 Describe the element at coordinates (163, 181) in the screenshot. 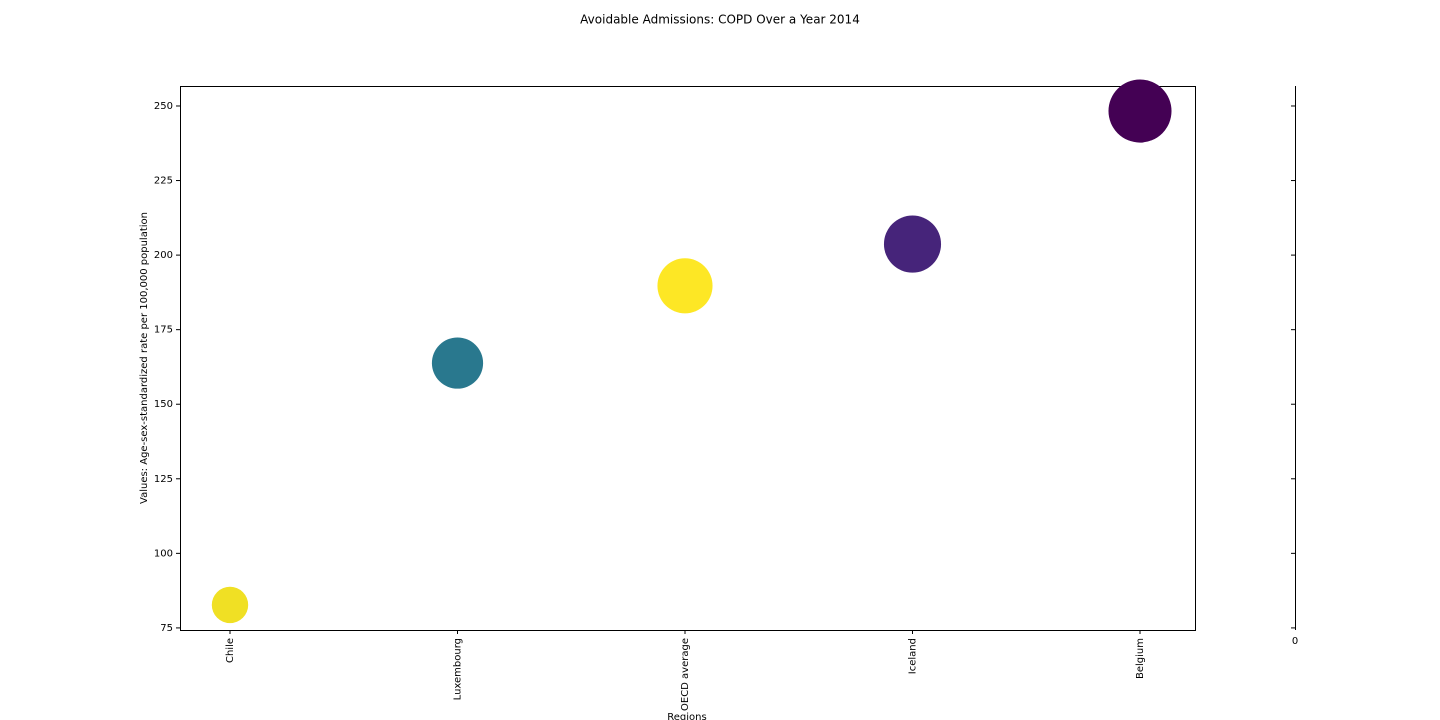

I see `y-tick-label: 225` at that location.